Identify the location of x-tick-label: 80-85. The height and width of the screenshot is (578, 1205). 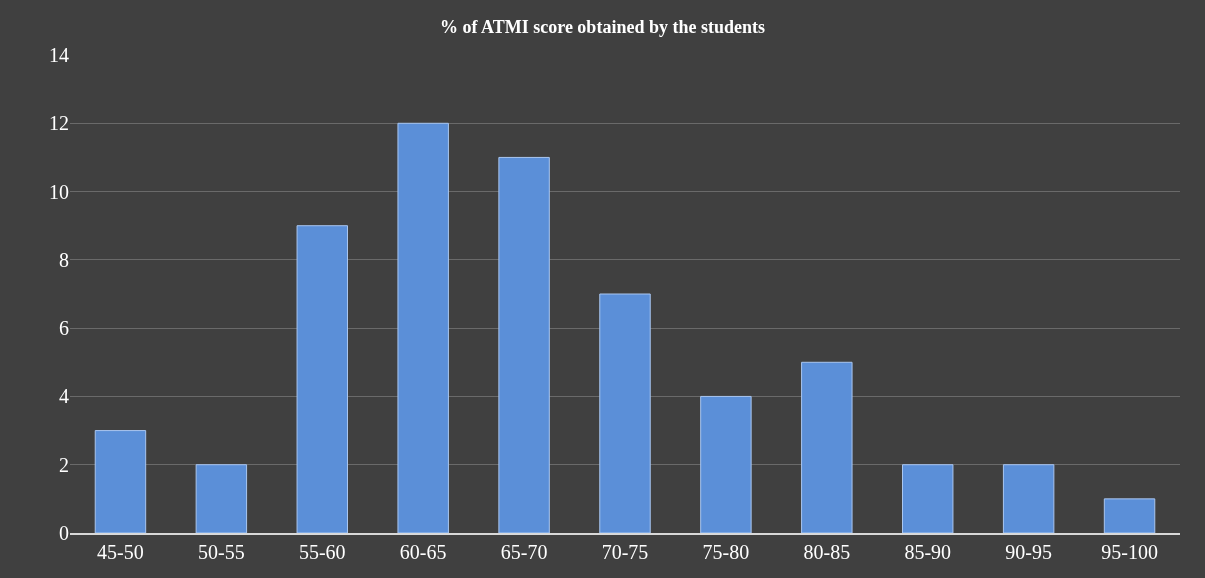
(827, 551).